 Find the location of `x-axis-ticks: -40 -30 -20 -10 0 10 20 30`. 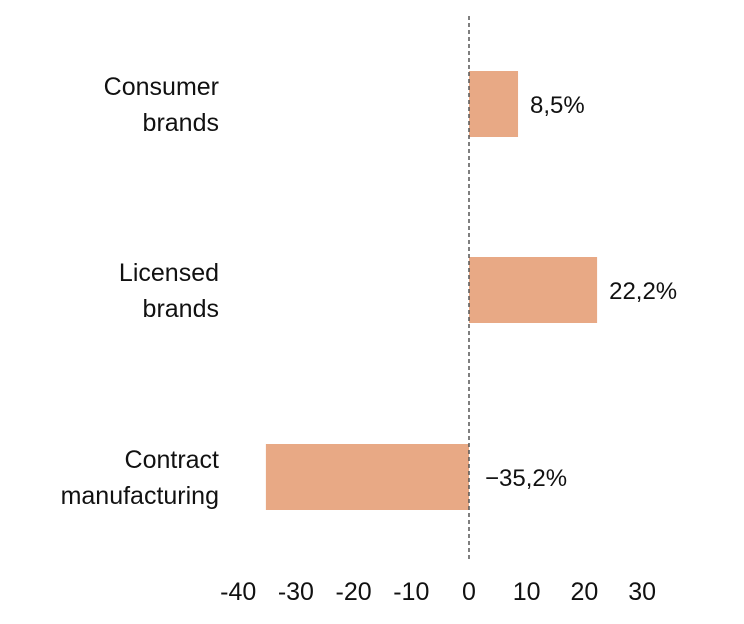

x-axis-ticks: -40 -30 -20 -10 0 10 20 30 is located at coordinates (438, 592).